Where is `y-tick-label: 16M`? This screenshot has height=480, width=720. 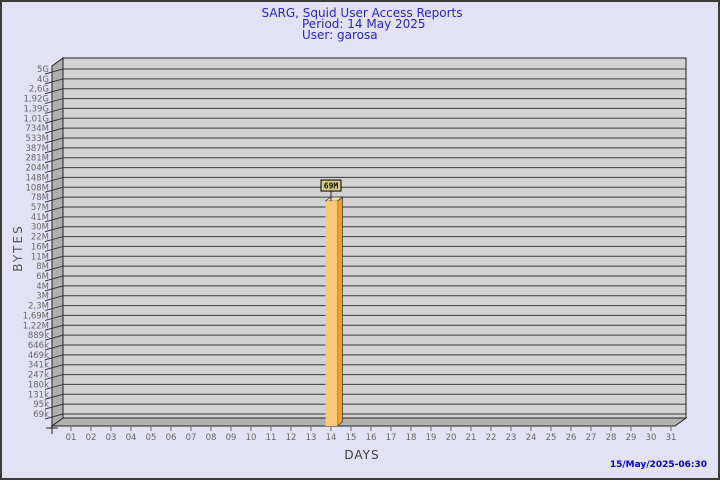 y-tick-label: 16M is located at coordinates (40, 247).